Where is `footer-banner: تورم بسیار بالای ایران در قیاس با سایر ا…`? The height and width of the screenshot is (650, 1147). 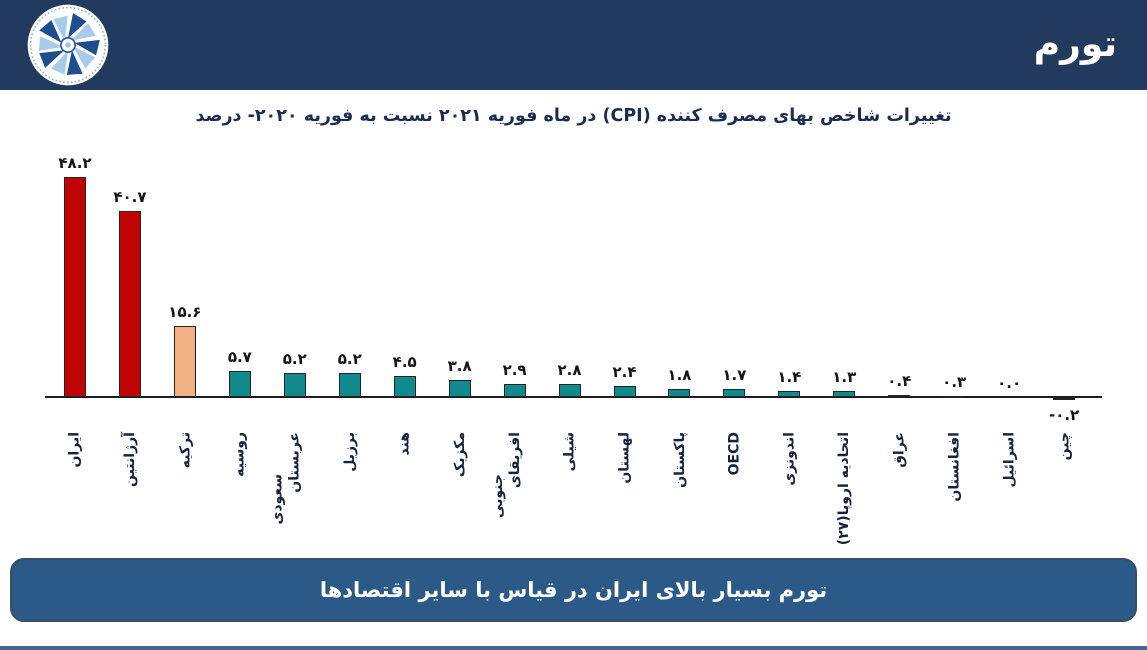
footer-banner: تورم بسیار بالای ایران در قیاس با سایر ا… is located at coordinates (573, 590).